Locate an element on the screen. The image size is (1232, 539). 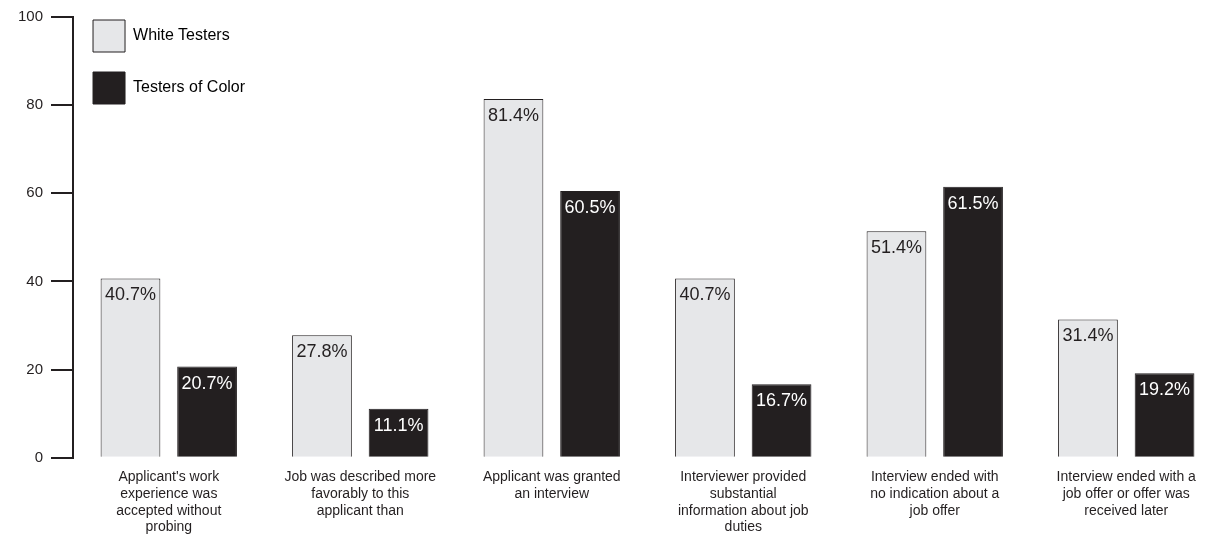
x-tick-label: Interview ended with no indication about a job offer is located at coordinates (935, 493).